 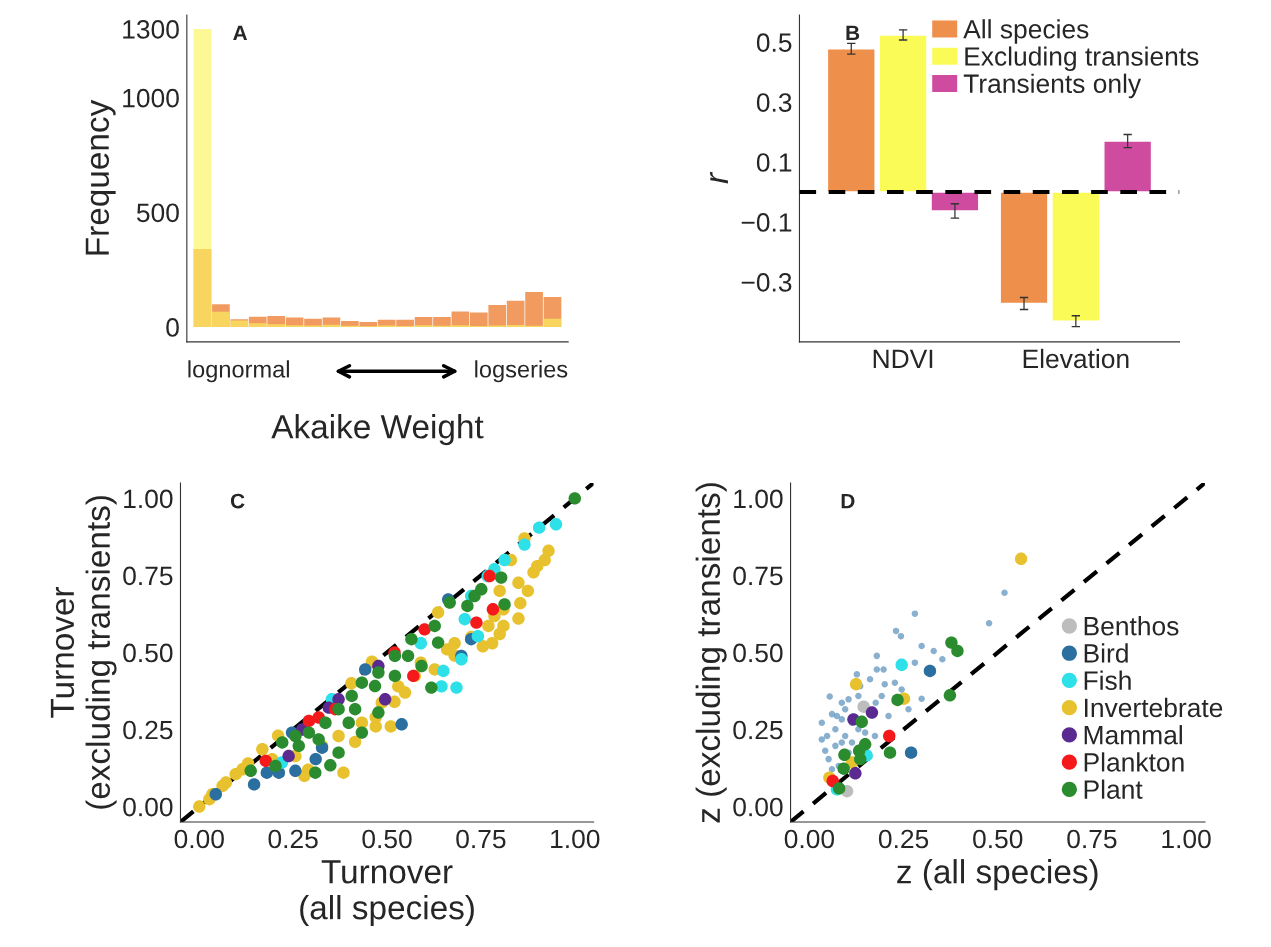 What do you see at coordinates (774, 42) in the screenshot?
I see `y-tick-label: 0.5` at bounding box center [774, 42].